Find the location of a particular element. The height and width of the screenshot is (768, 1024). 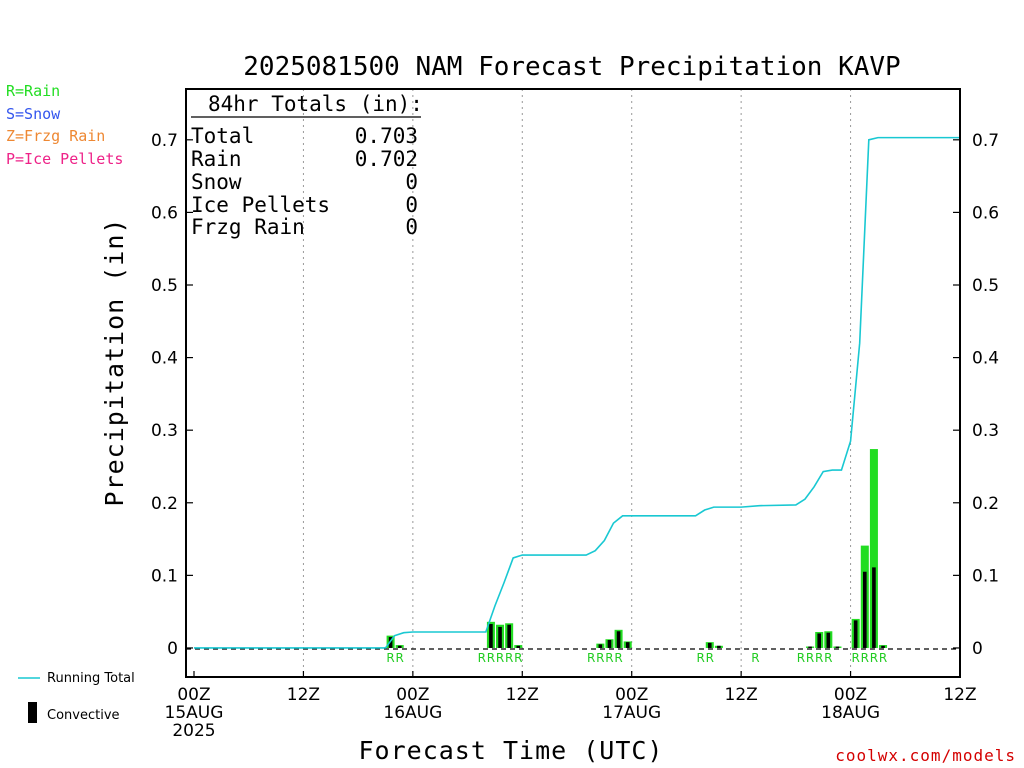

x-tick-label: 16AUG is located at coordinates (412, 713).